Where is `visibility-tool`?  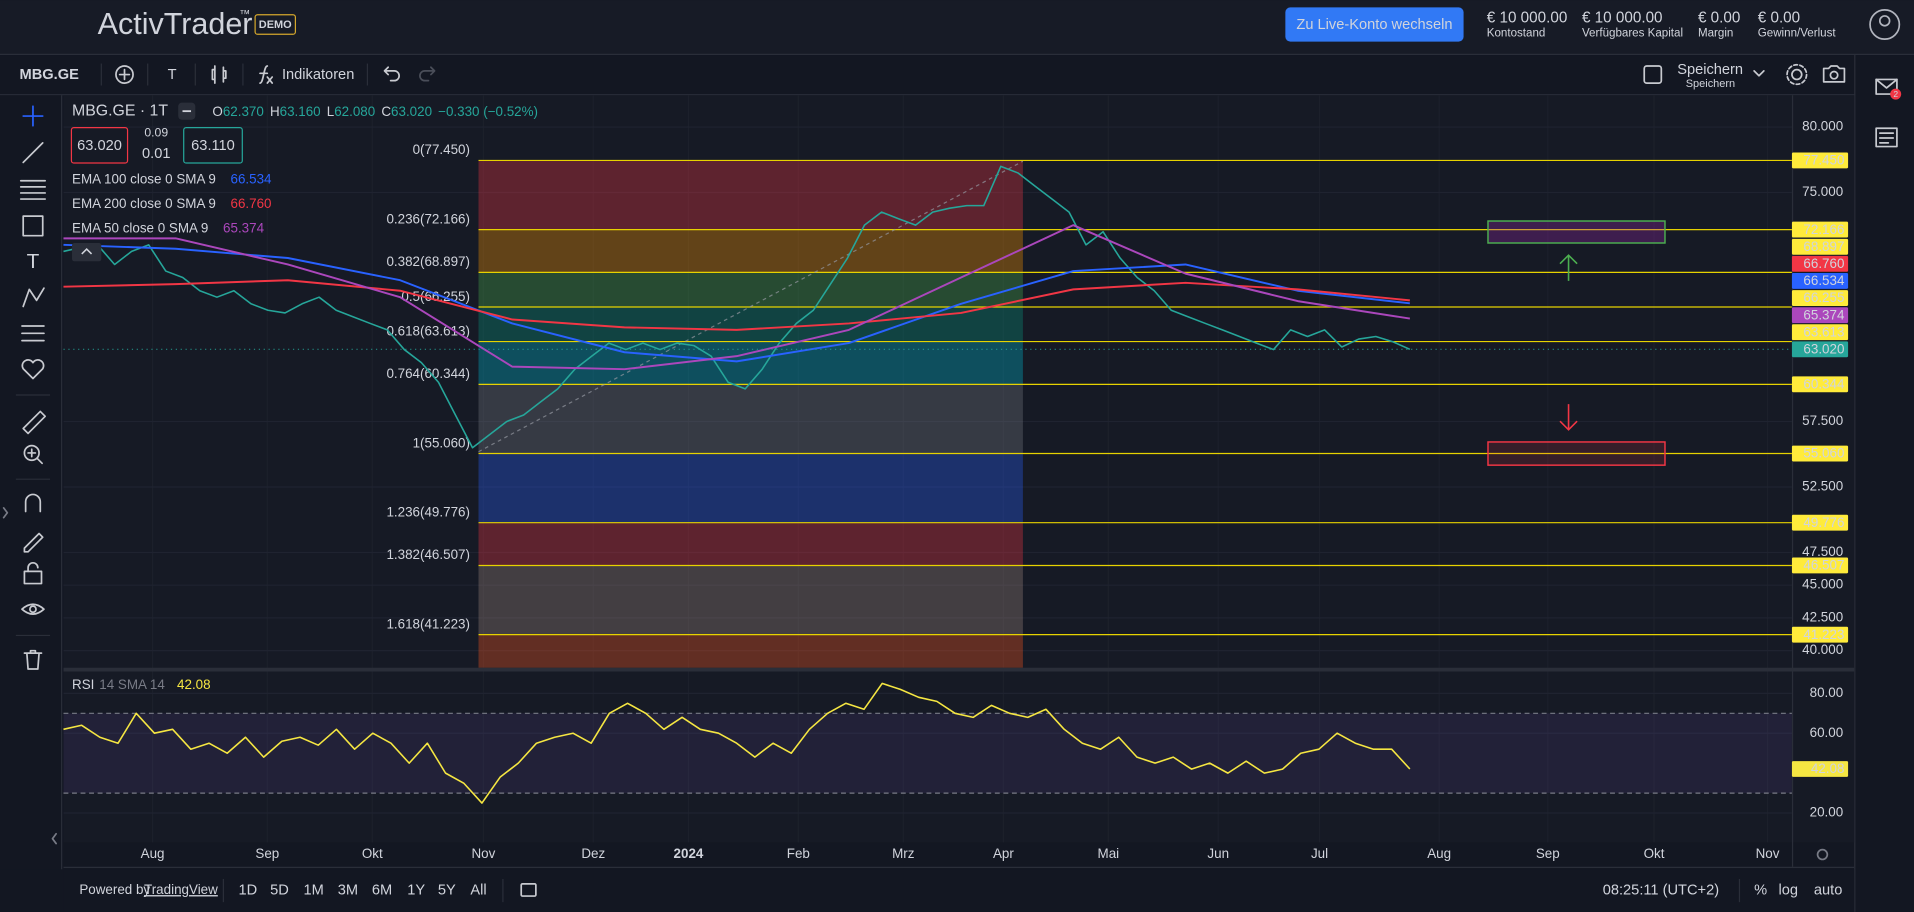 visibility-tool is located at coordinates (33, 609).